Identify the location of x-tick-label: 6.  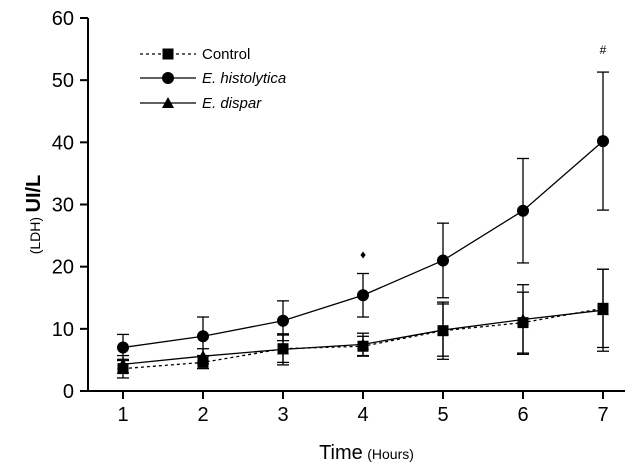
(522, 415).